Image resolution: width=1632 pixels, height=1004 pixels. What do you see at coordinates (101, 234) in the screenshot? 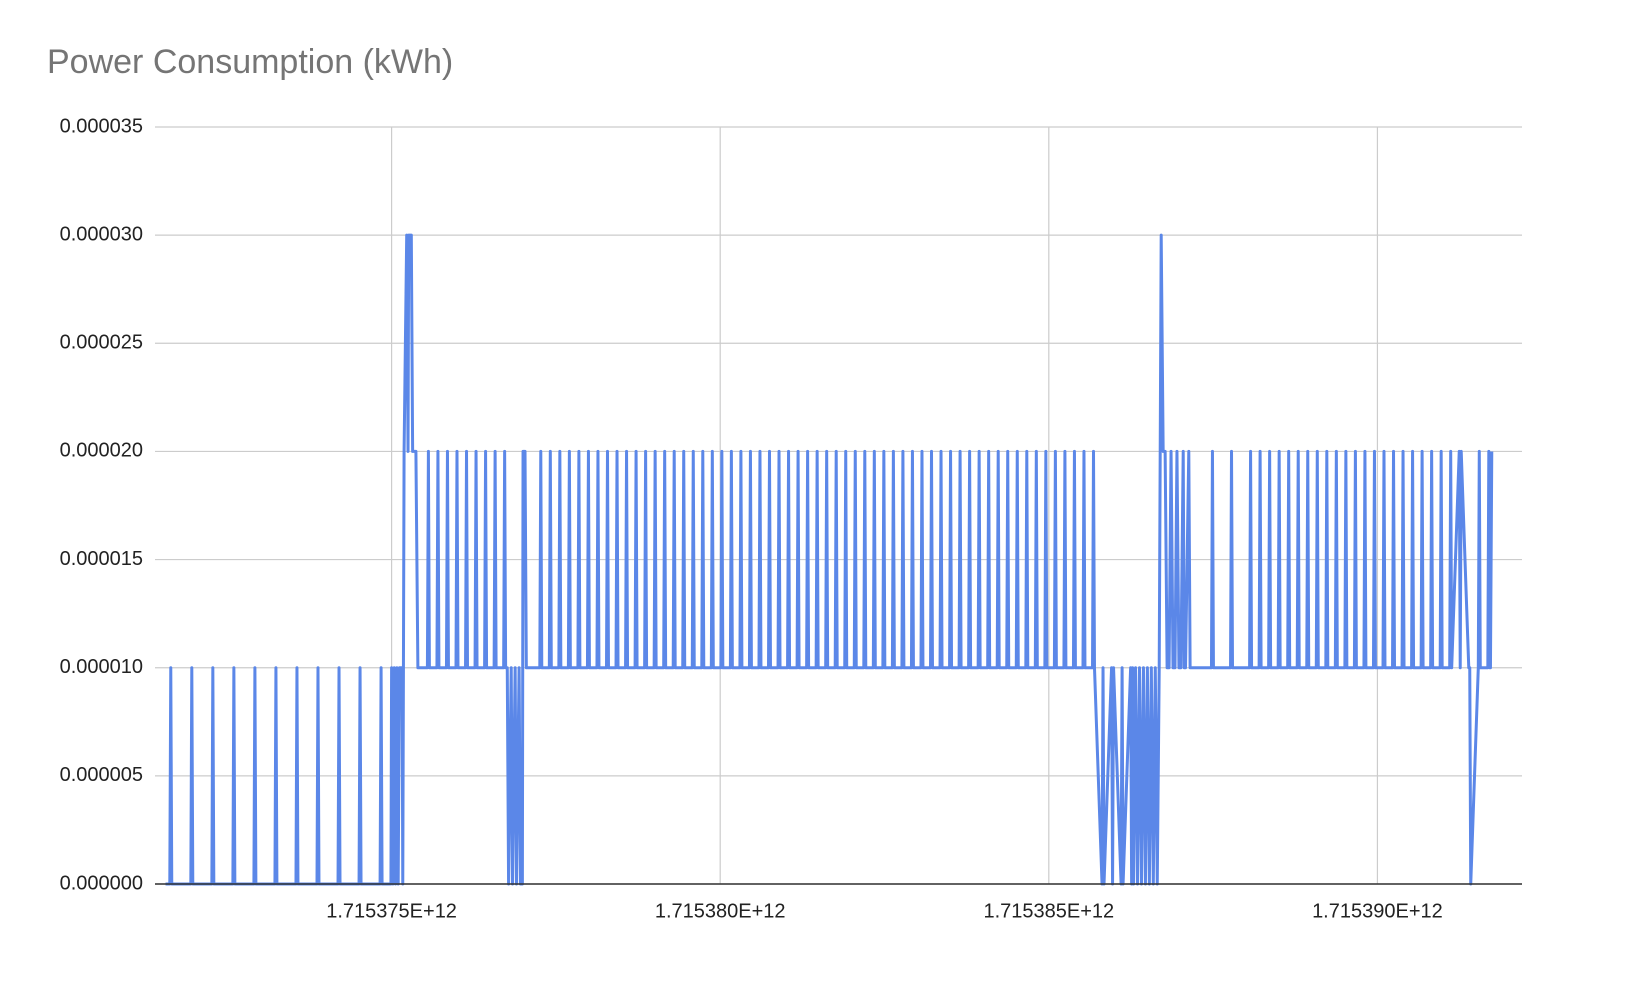
I see `y-tick-label: 0.000030` at bounding box center [101, 234].